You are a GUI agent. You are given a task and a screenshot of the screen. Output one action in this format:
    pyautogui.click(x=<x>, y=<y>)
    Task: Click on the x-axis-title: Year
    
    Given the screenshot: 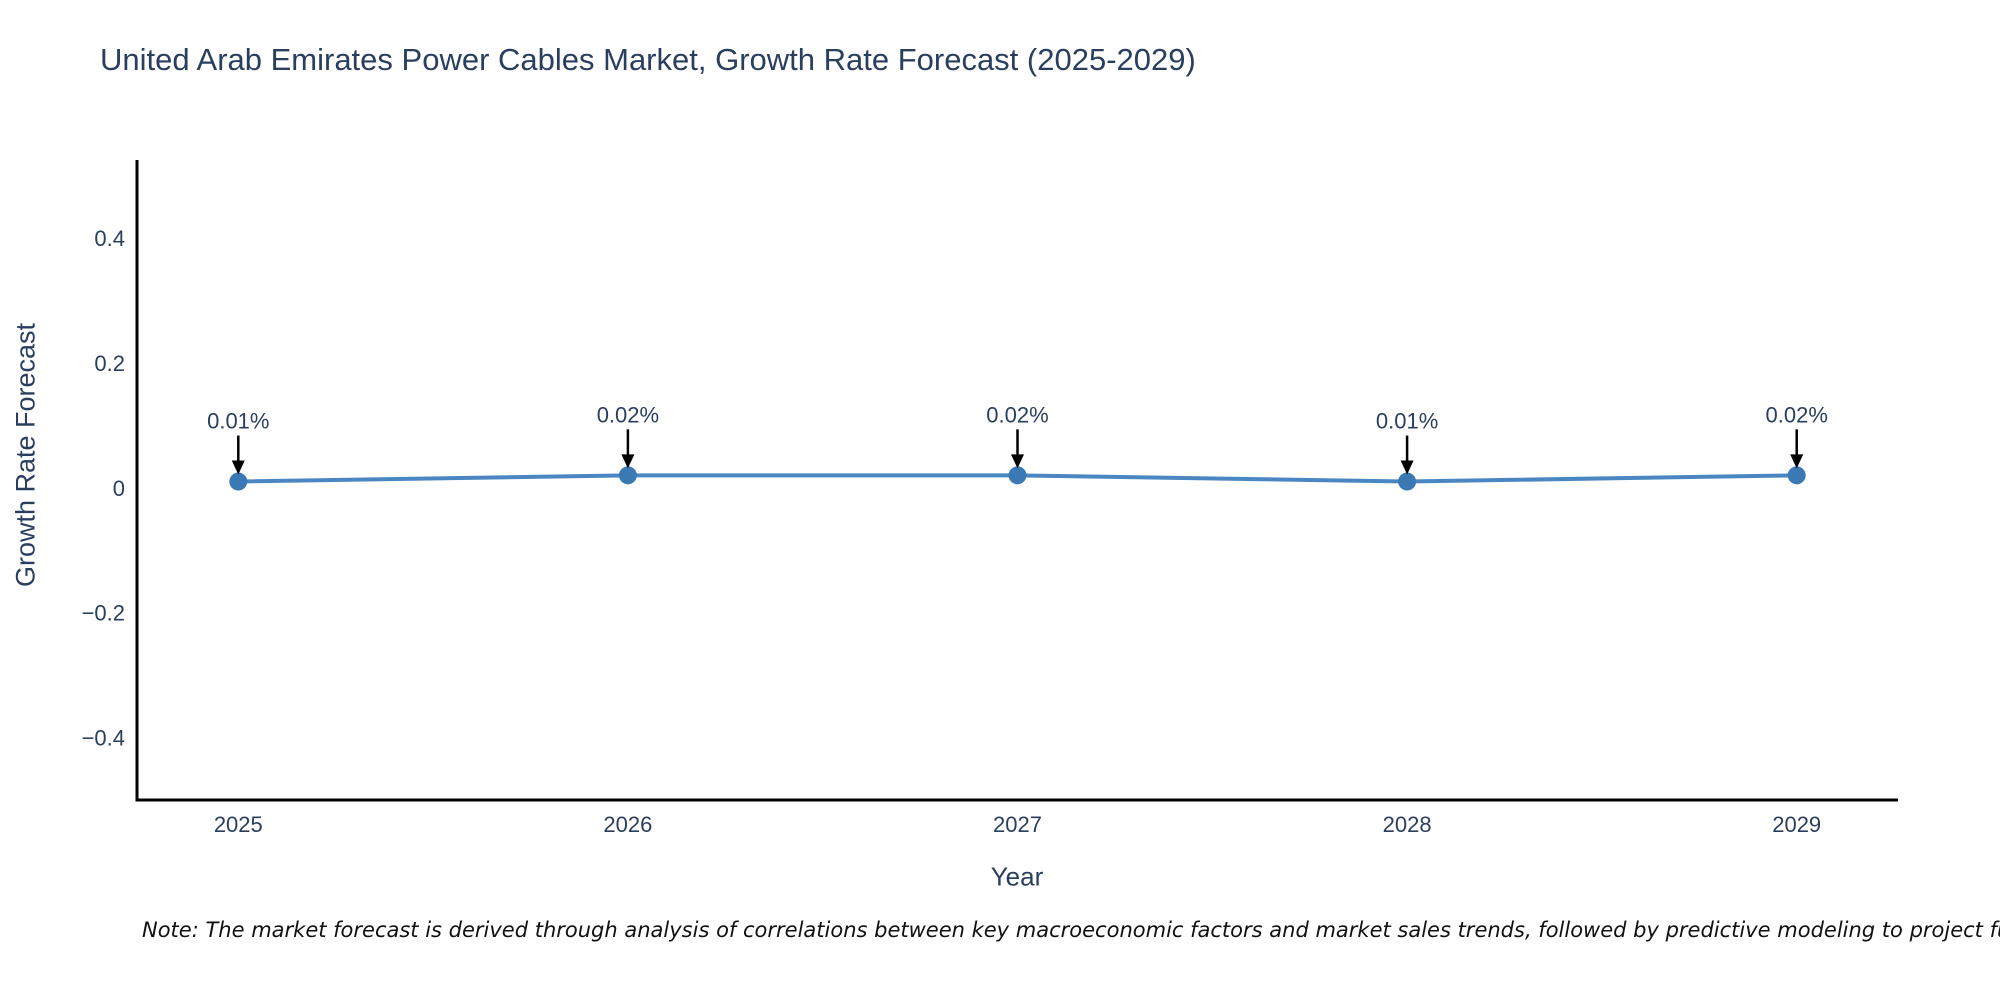 What is the action you would take?
    pyautogui.click(x=1017, y=876)
    